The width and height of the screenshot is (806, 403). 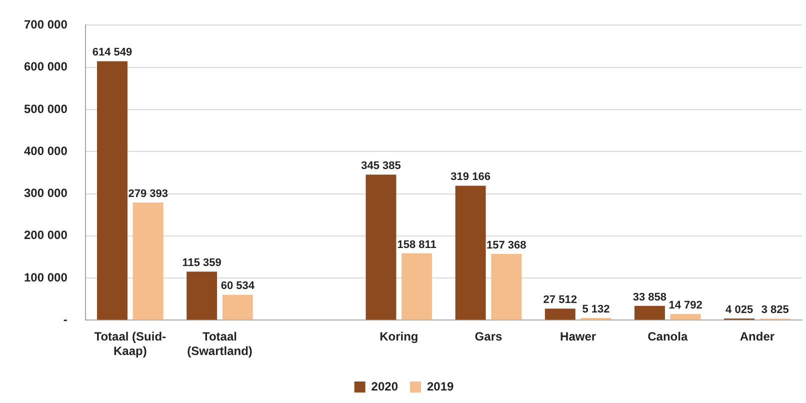 I want to click on x-tick-label: Totaal (Suid-Kaap), so click(x=130, y=344).